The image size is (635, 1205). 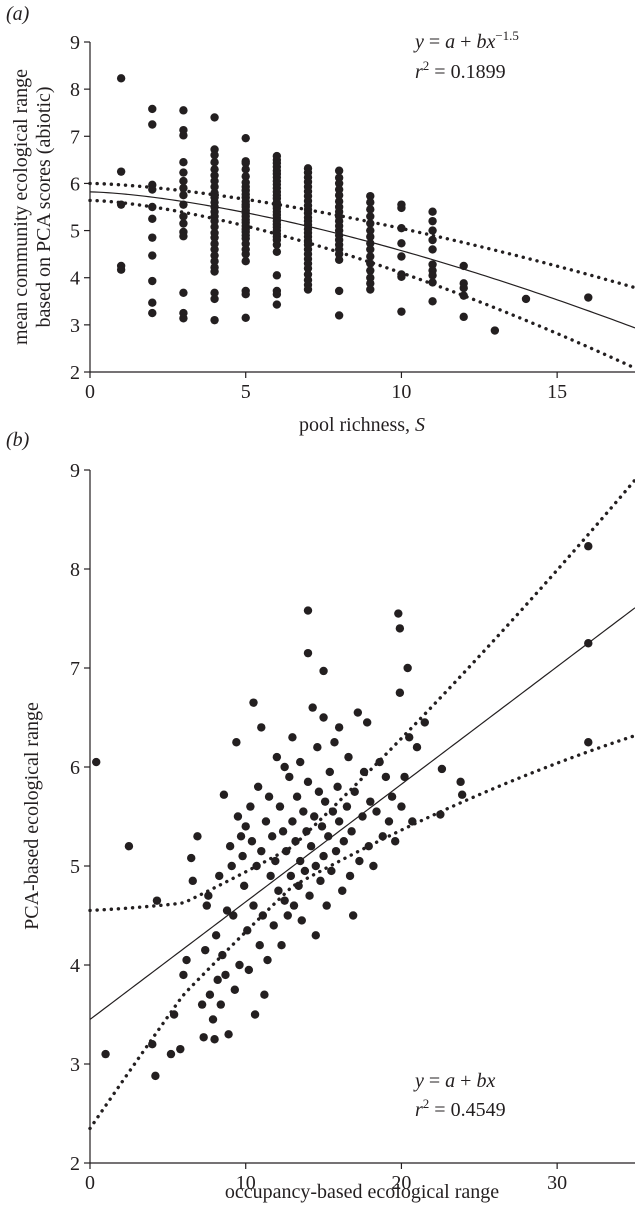 I want to click on x-tick-label: 5, so click(x=246, y=392).